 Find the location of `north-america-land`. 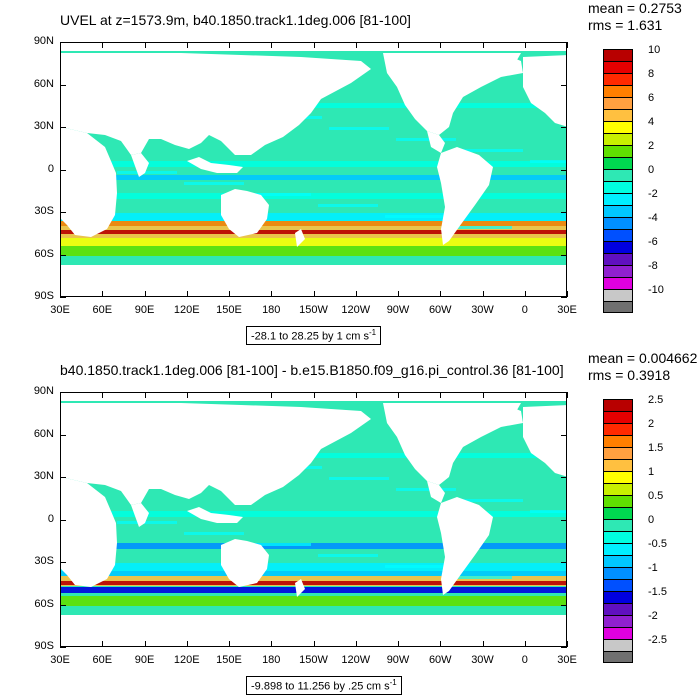

north-america-land is located at coordinates (453, 444).